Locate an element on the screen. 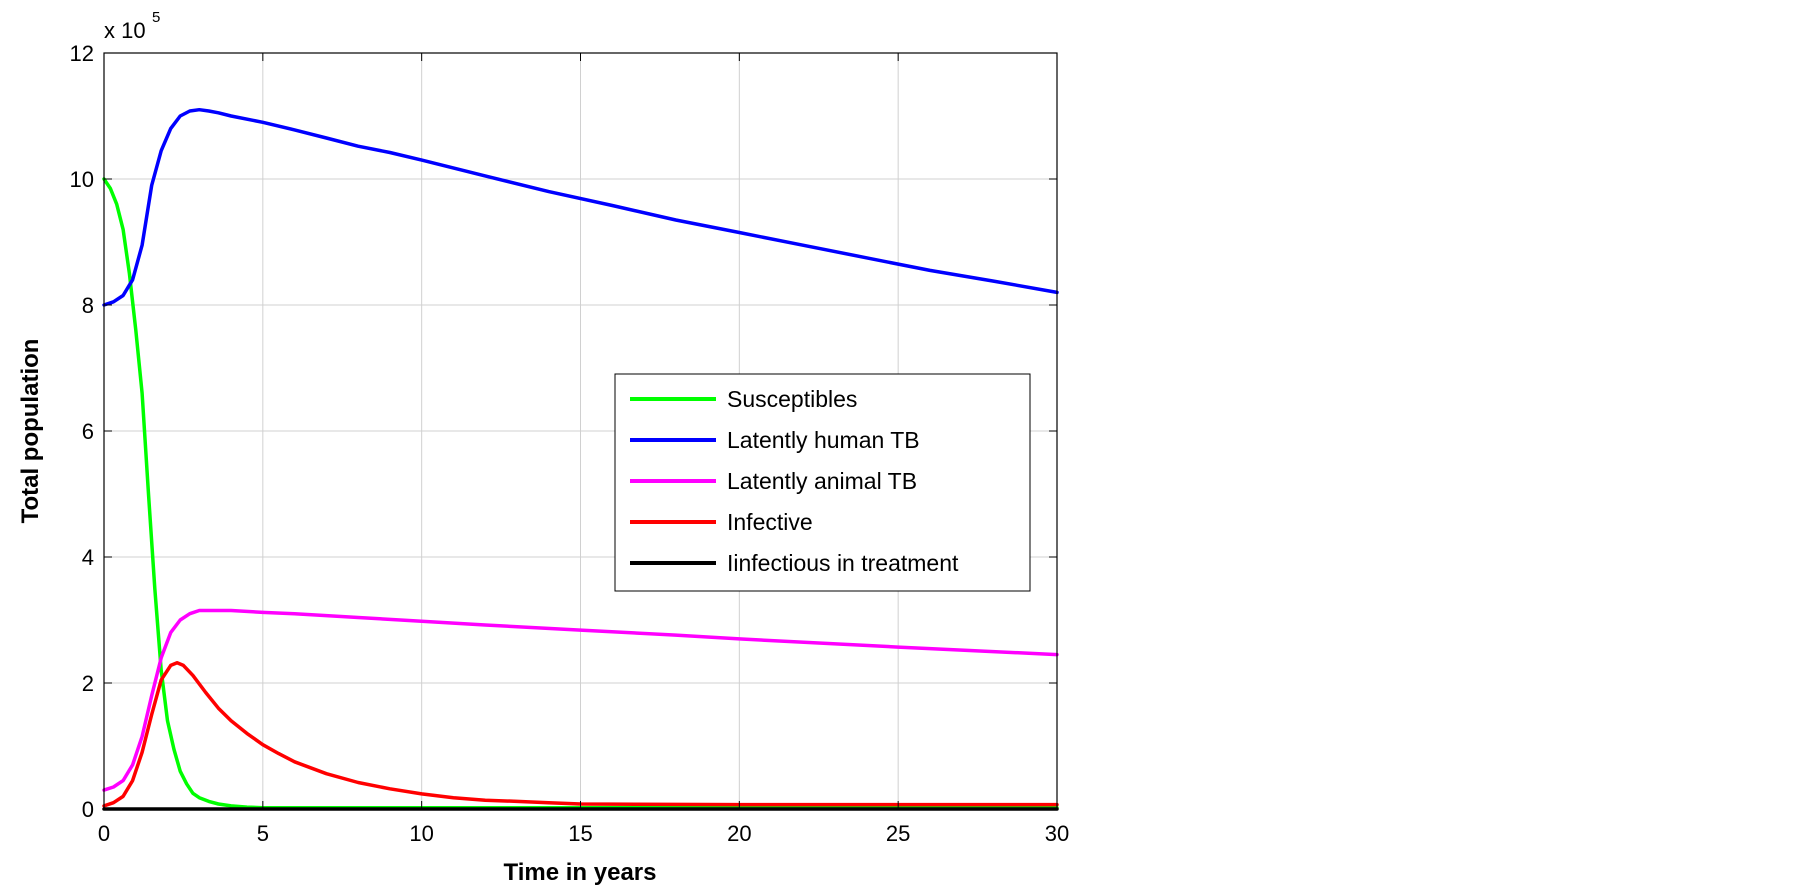 Image resolution: width=1805 pixels, height=887 pixels. x-tick-label: 25 is located at coordinates (898, 833).